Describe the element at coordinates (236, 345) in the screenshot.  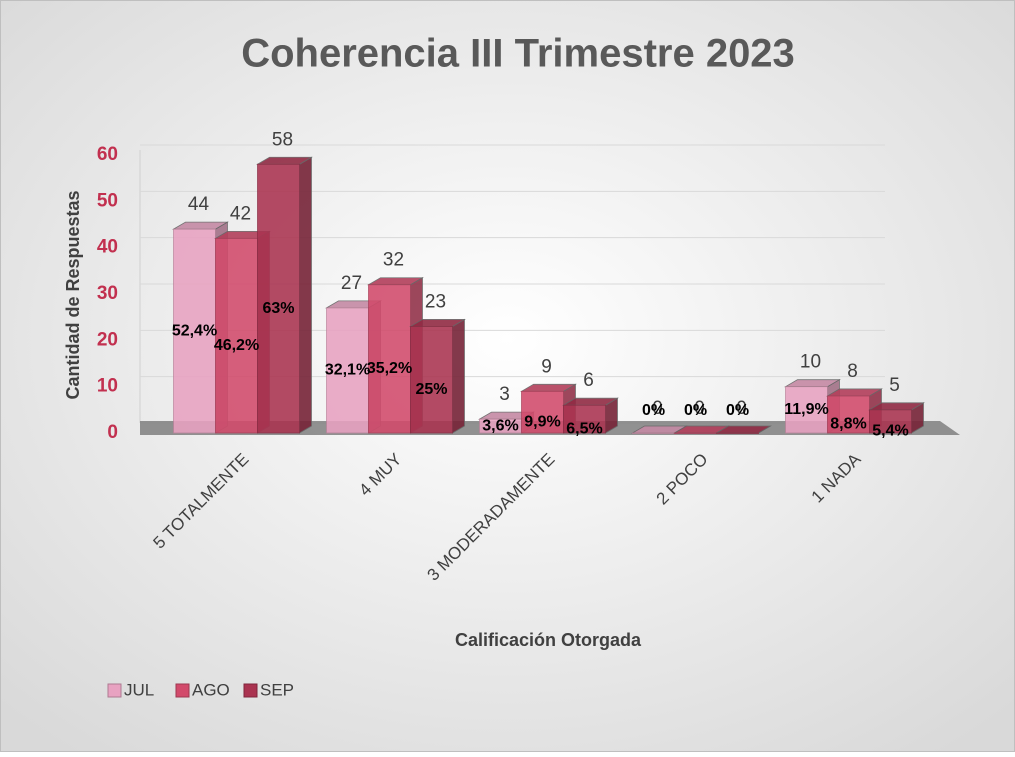
I see `percent-label: 46,2%` at that location.